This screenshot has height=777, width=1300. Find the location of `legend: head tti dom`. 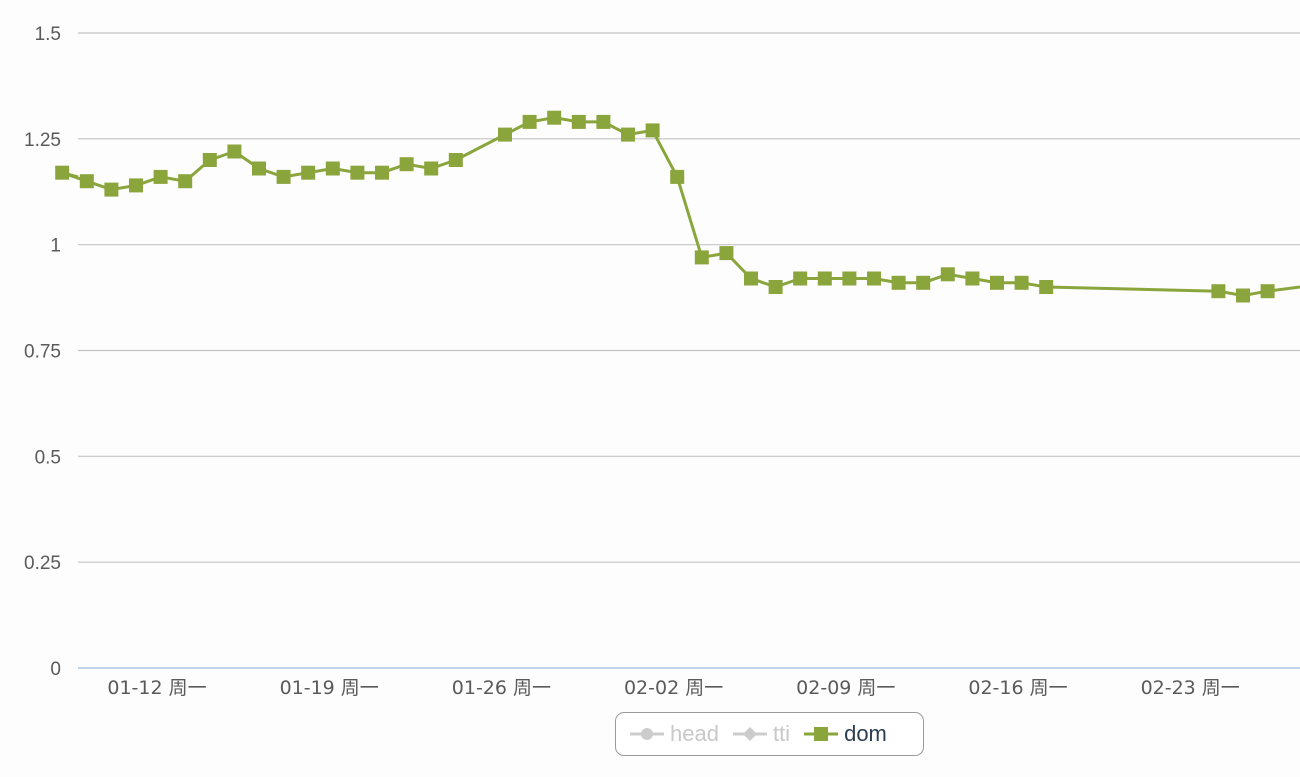

legend: head tti dom is located at coordinates (769, 734).